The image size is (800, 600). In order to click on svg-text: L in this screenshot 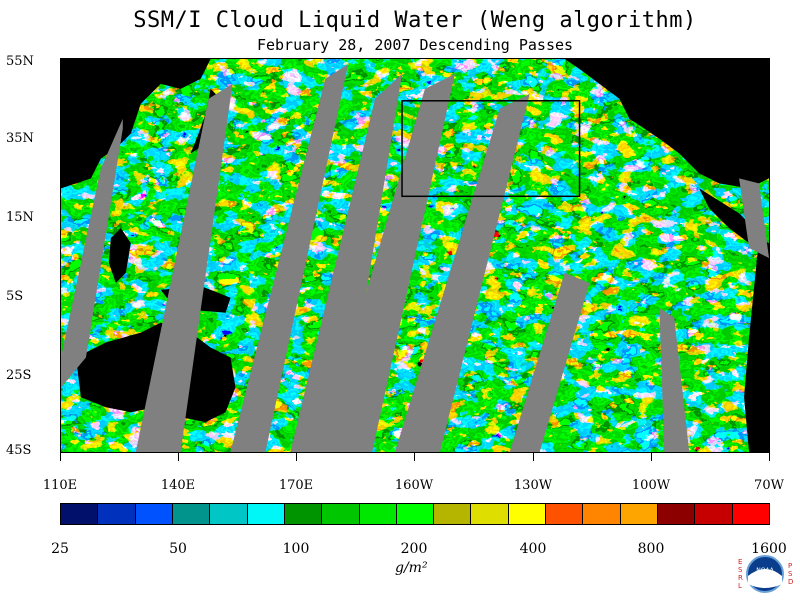, I will do `click(740, 586)`.